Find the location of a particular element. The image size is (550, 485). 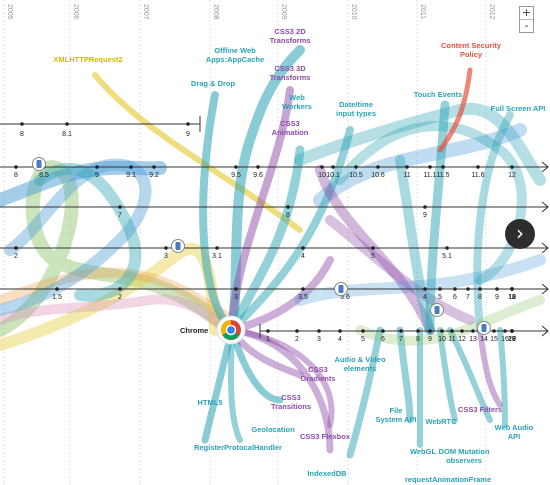

feature-label: Web Workers is located at coordinates (297, 102).